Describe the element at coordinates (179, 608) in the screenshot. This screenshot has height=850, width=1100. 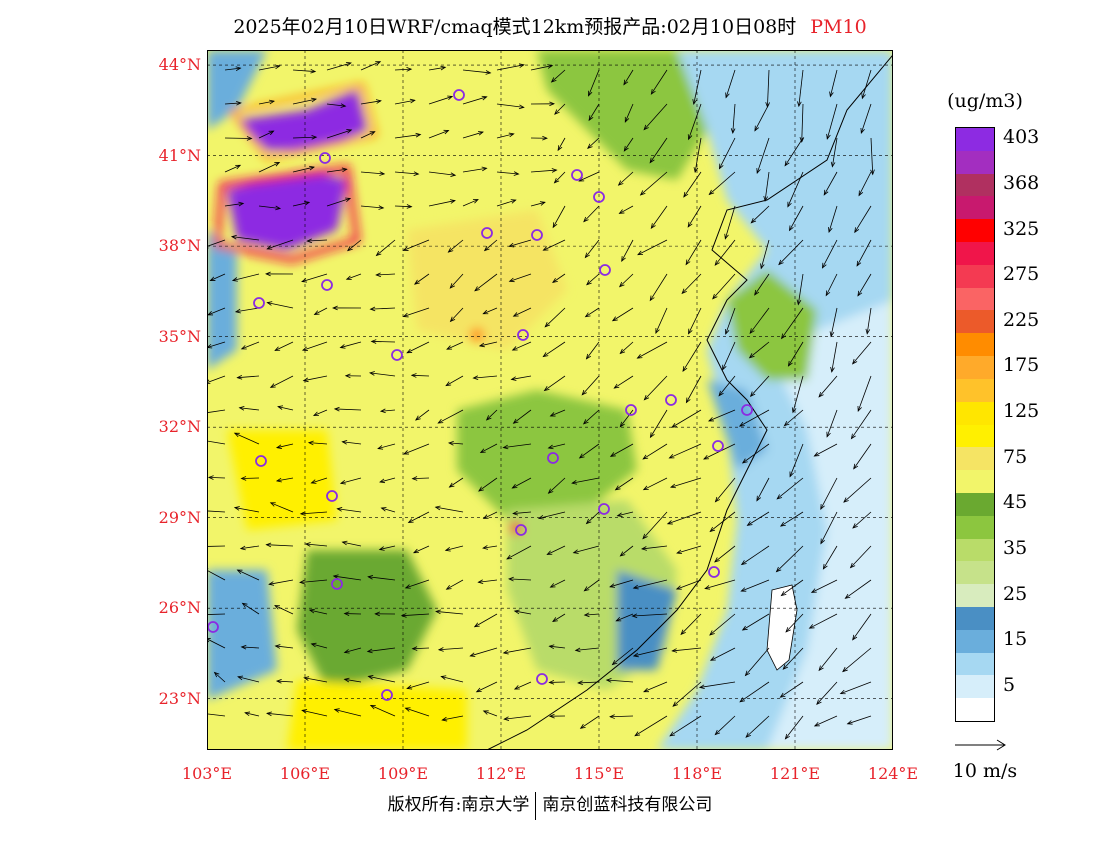
I see `lat-label: 26°N` at that location.